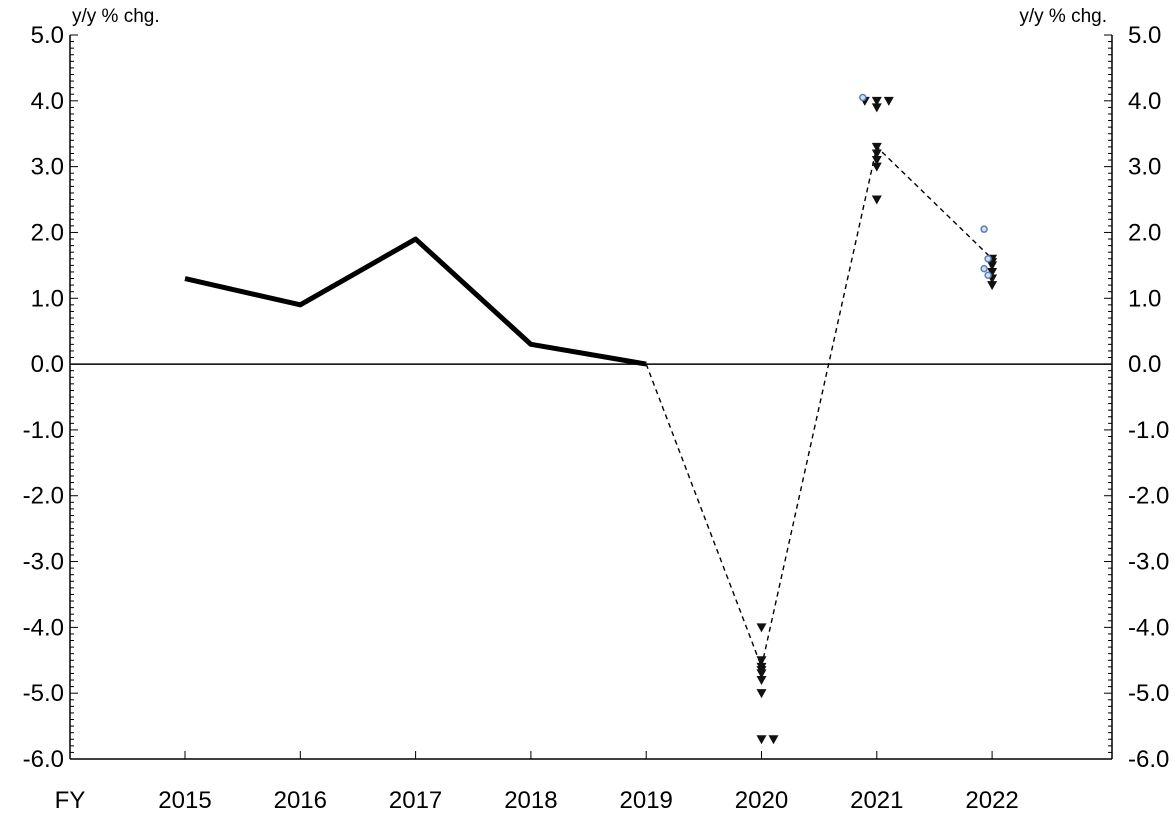  Describe the element at coordinates (1148, 693) in the screenshot. I see `y-tick-label-right: -5.0` at that location.